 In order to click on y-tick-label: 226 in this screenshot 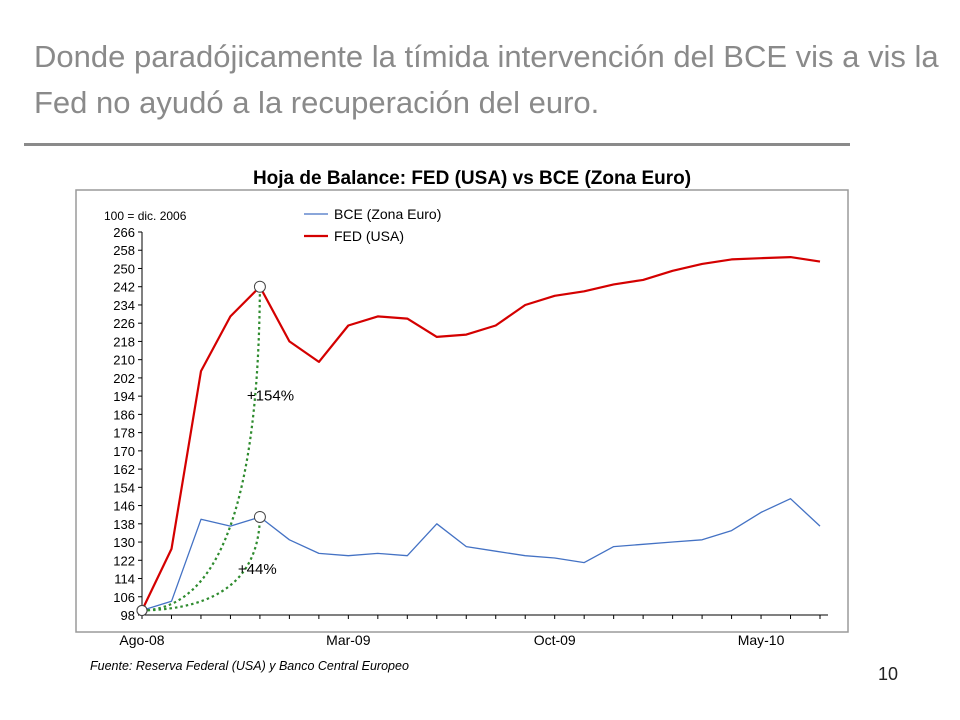, I will do `click(124, 323)`.